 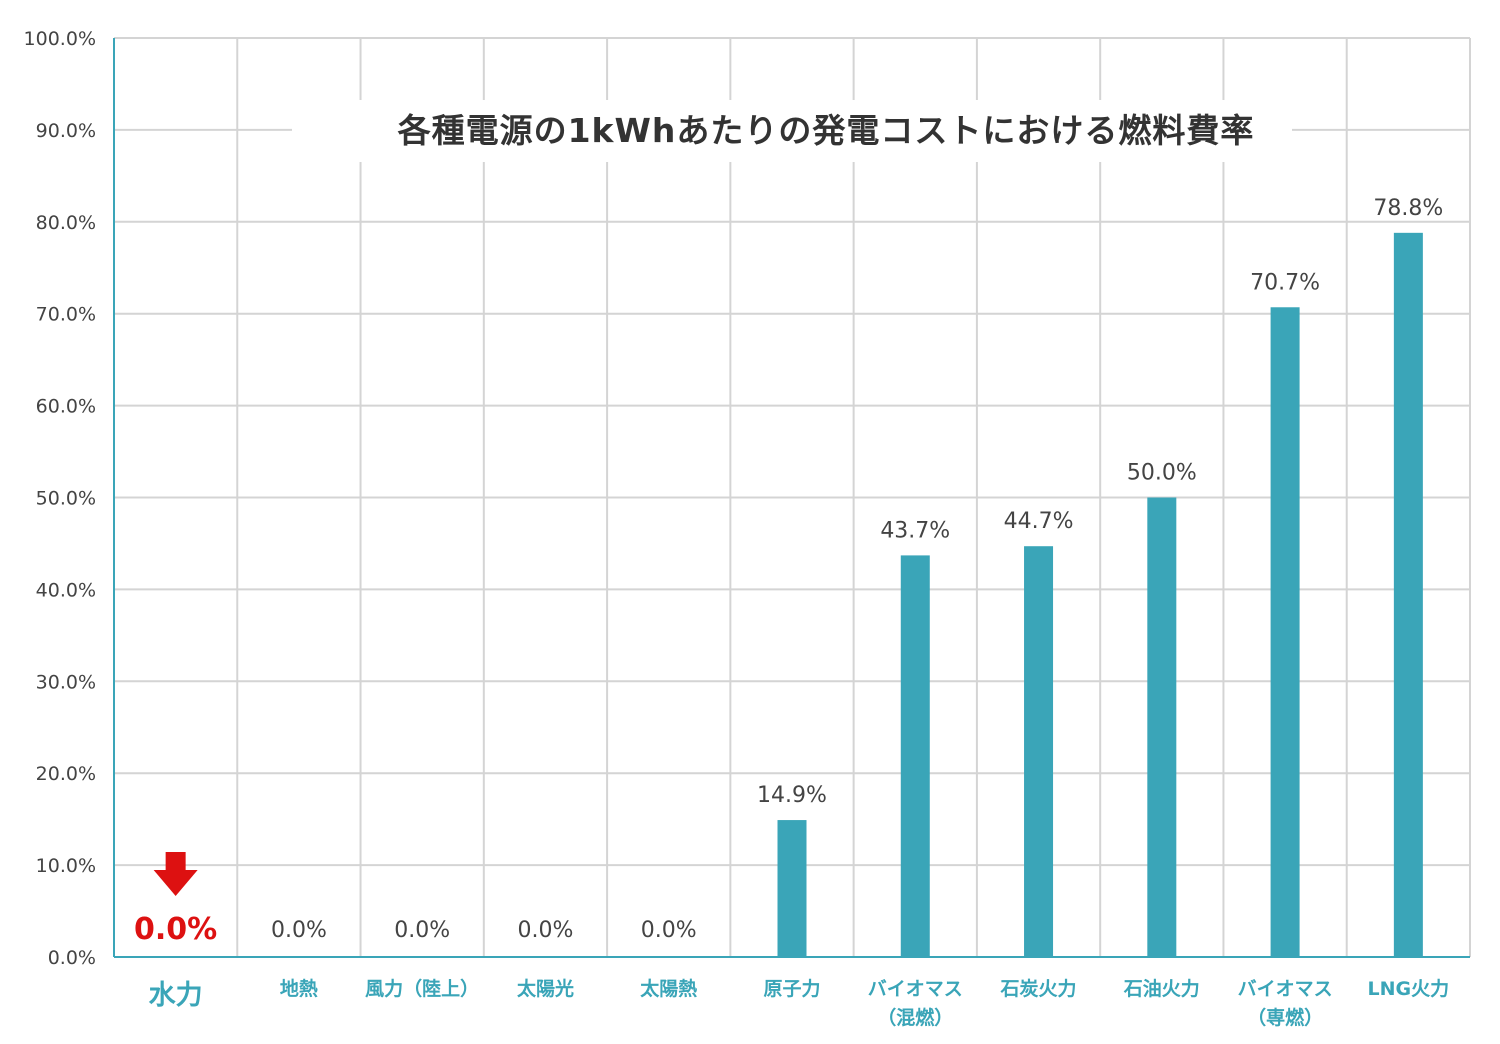 What do you see at coordinates (915, 1017) in the screenshot?
I see `x-tick-label: （混燃）` at bounding box center [915, 1017].